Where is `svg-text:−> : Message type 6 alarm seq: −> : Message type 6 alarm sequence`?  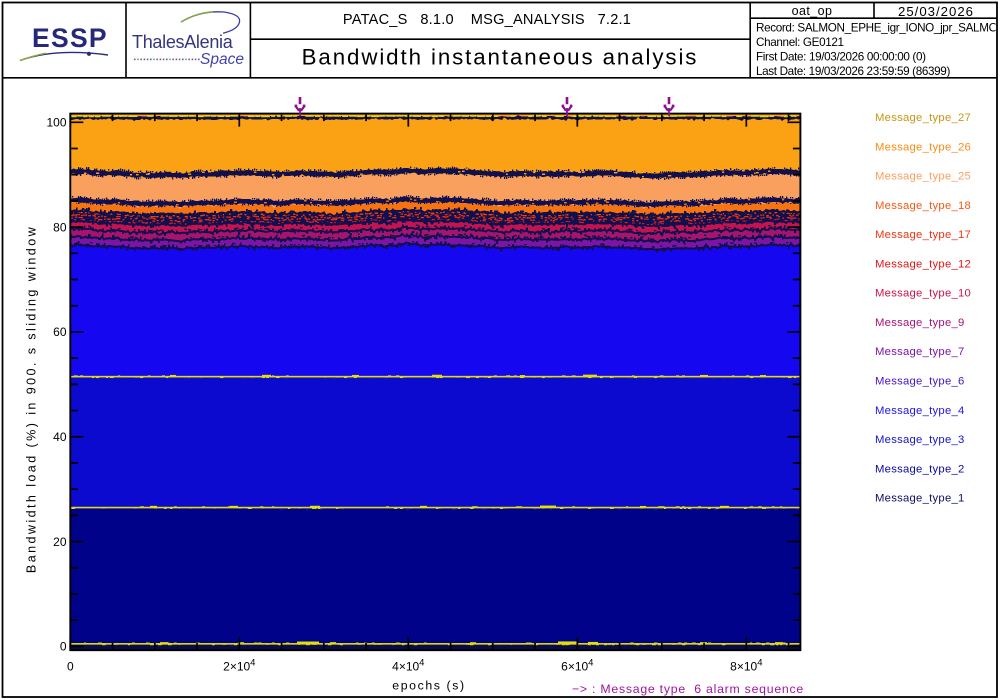 svg-text:−> : Message type 6 alarm seq: −> : Message type 6 alarm sequence is located at coordinates (688, 689).